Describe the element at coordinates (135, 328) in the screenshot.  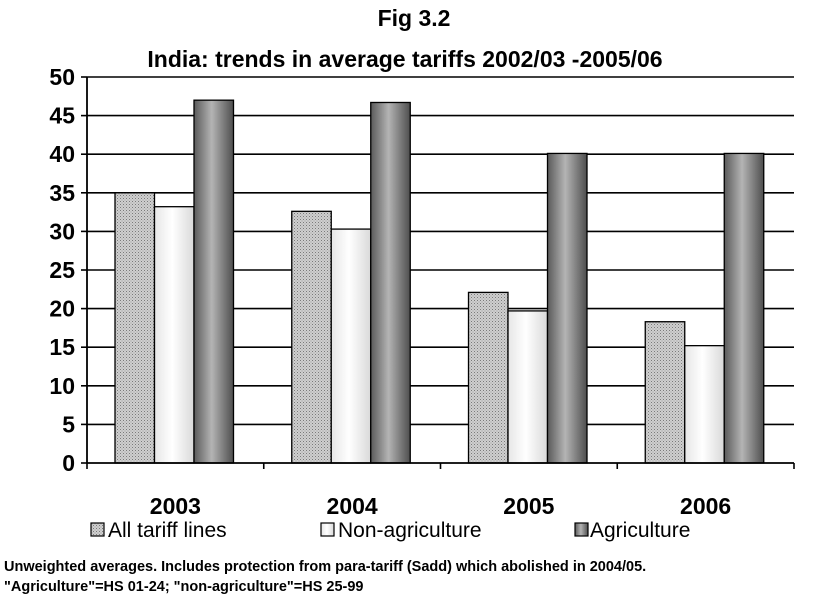
I see `bar-all-tariff-lines-2003` at that location.